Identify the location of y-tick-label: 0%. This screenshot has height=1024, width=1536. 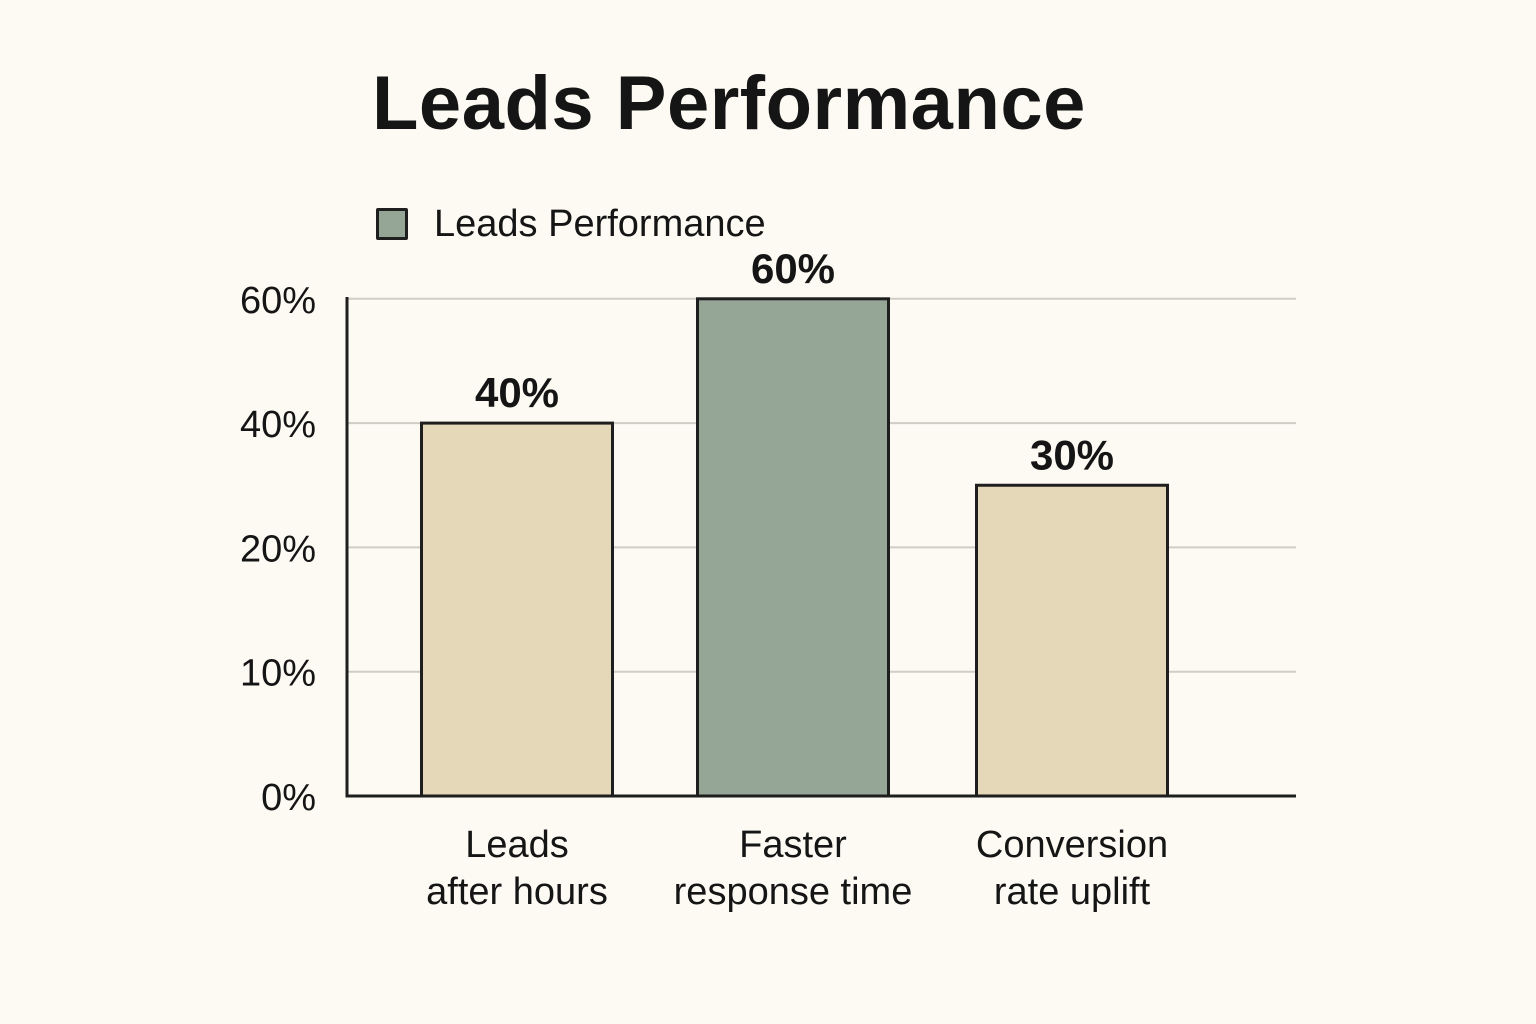
(288, 798).